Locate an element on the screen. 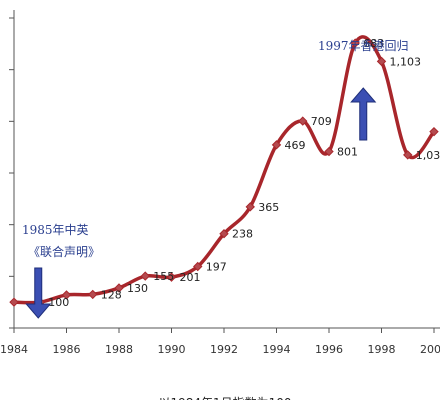 The width and height of the screenshot is (440, 400). x-tick-label: 1984 is located at coordinates (14, 349).